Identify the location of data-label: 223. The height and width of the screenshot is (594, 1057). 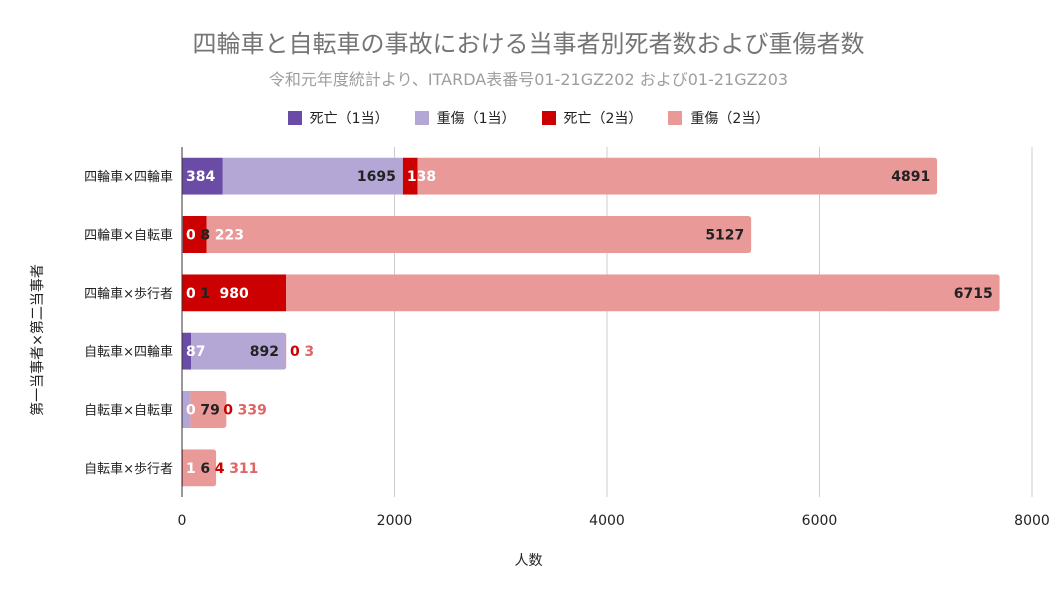
(229, 236).